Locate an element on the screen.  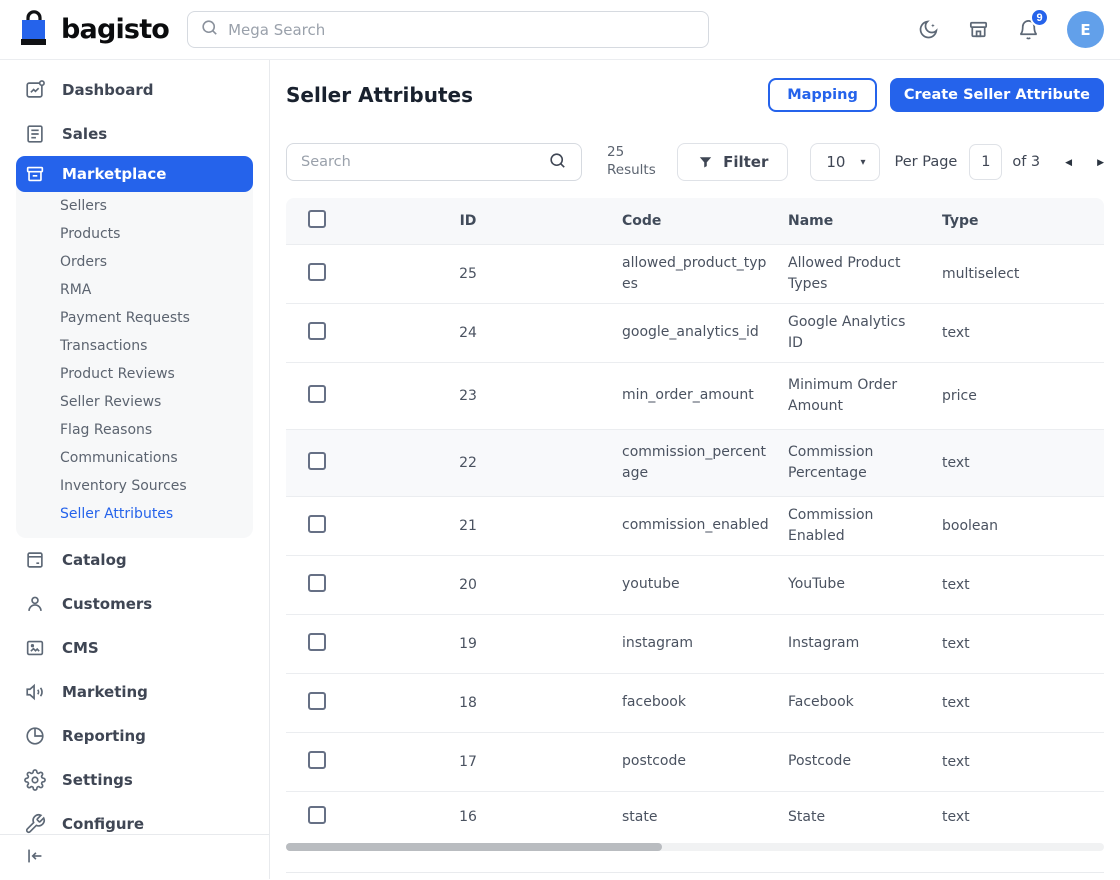
sidebar-item-products: Products is located at coordinates (90, 234).